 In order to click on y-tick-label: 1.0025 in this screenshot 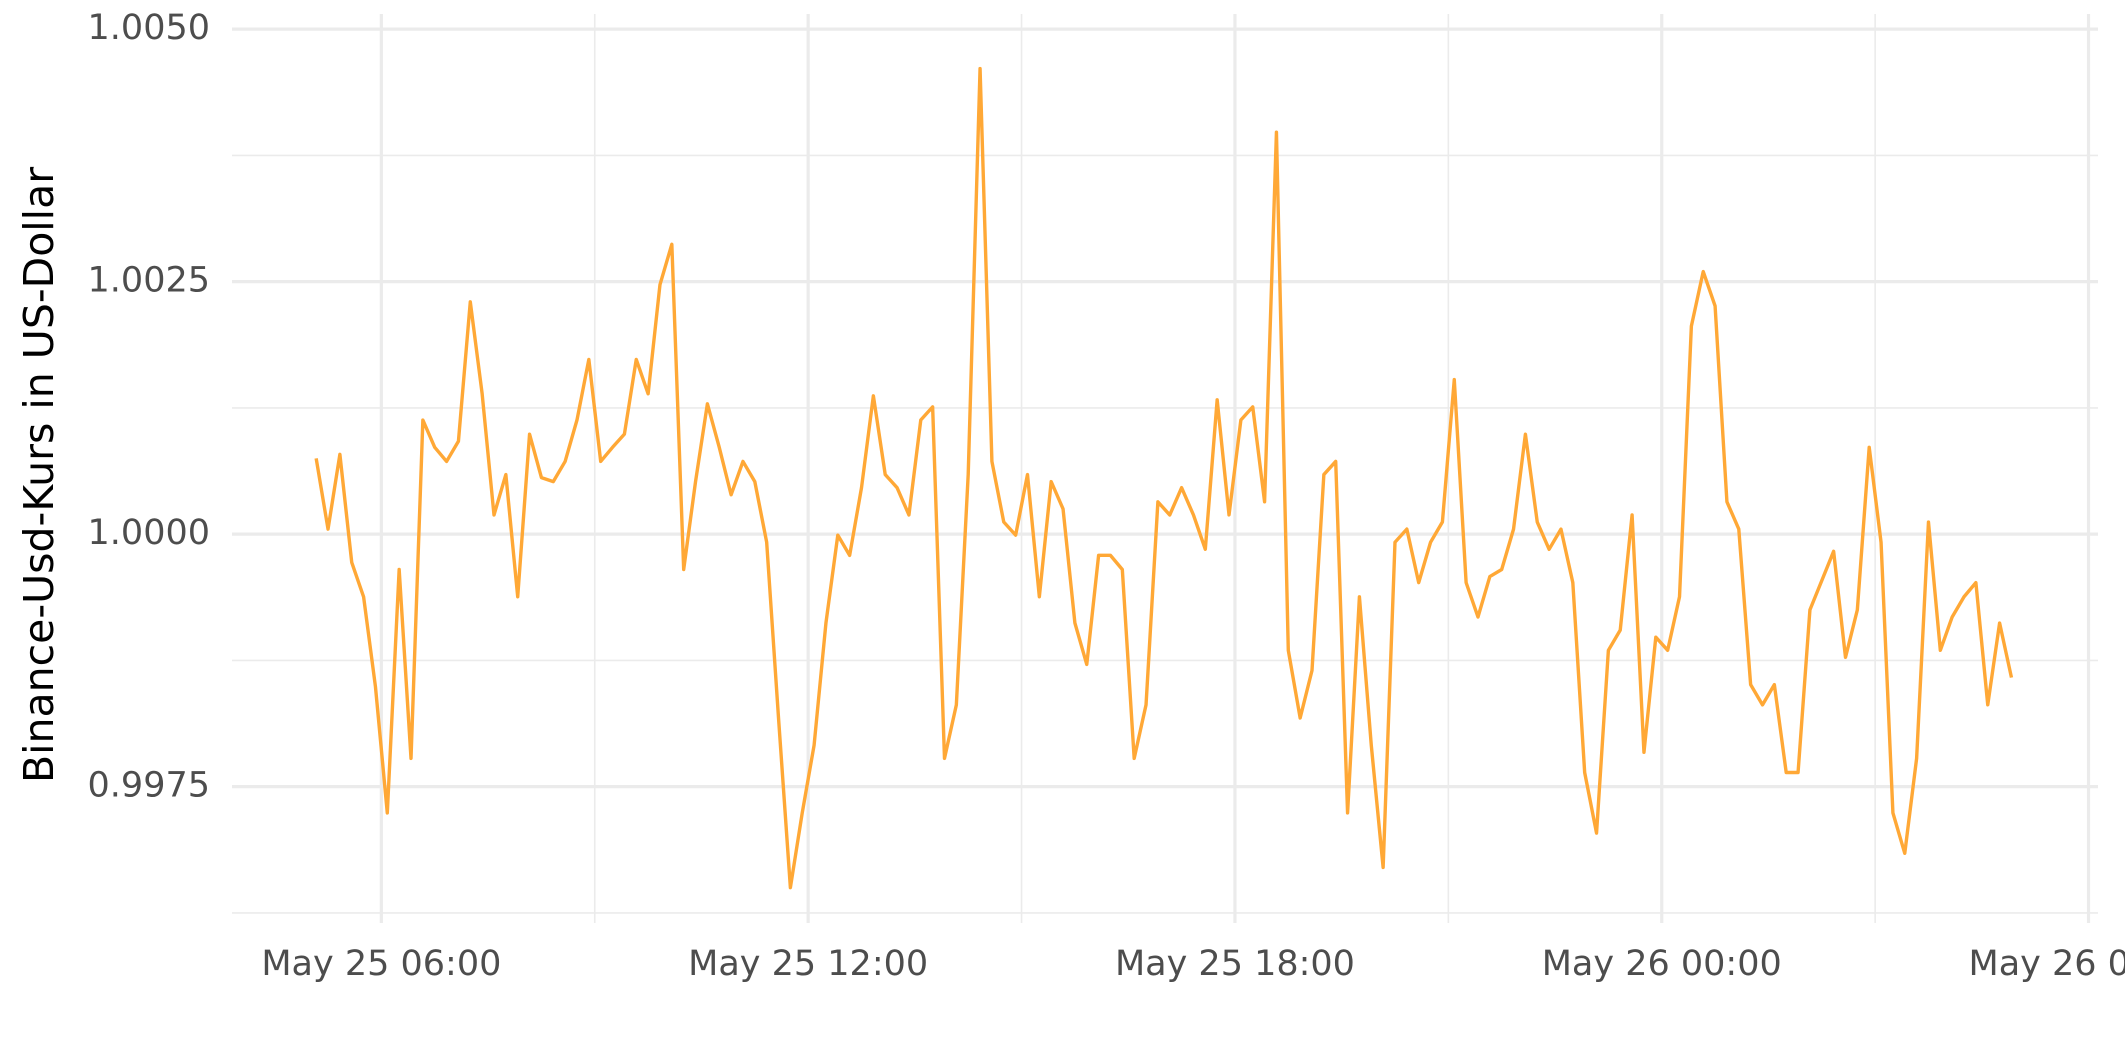, I will do `click(149, 281)`.